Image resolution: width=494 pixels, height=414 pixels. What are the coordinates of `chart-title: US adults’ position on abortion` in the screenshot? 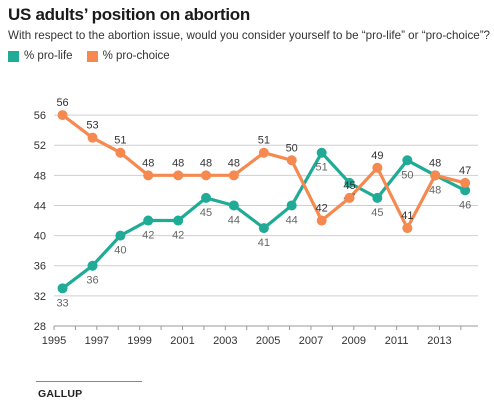 It's located at (129, 14).